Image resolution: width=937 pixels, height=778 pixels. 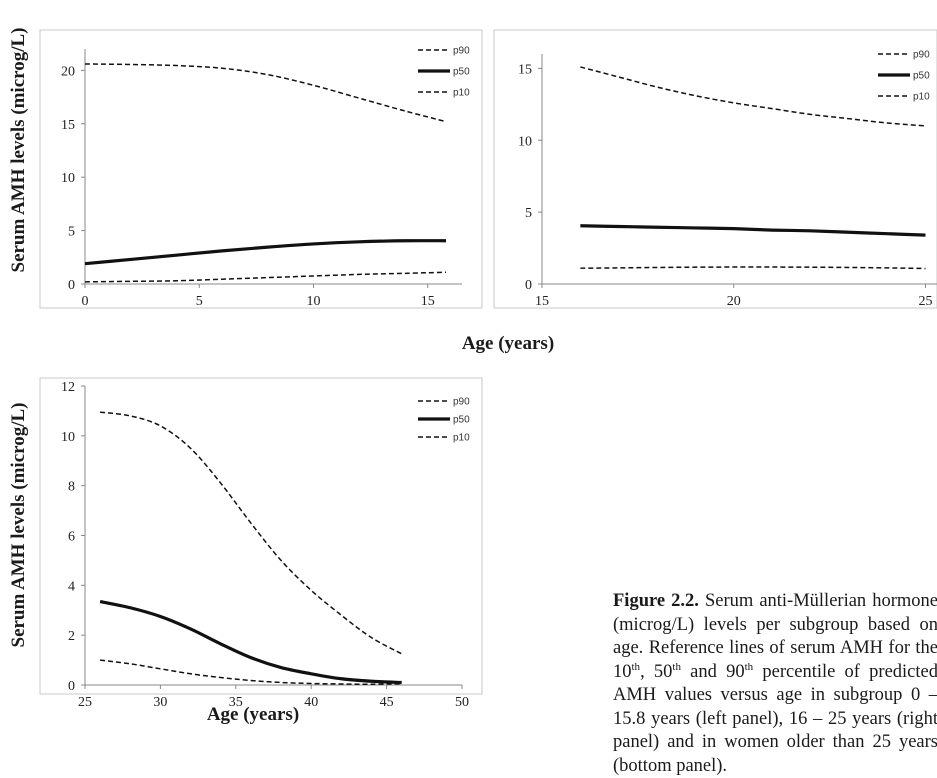 I want to click on right-series-p10-line, so click(x=753, y=268).